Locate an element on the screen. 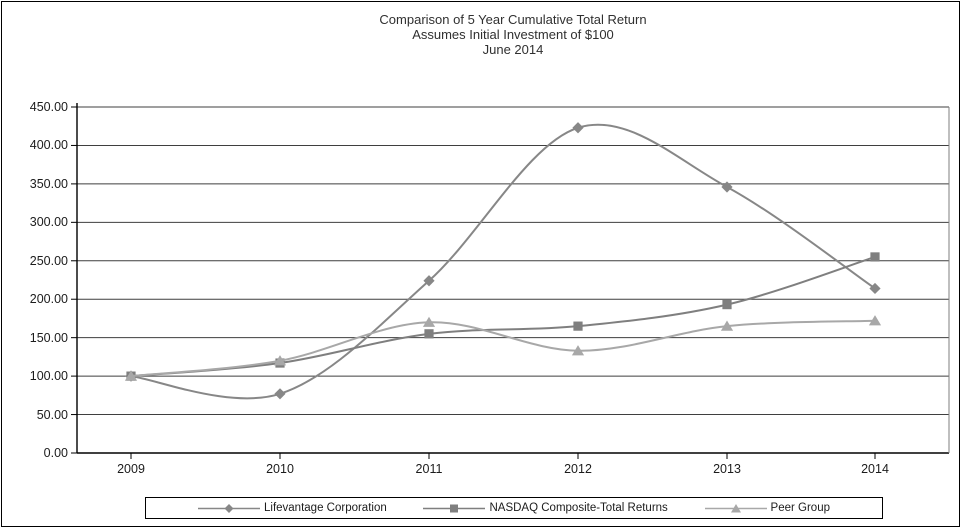 The width and height of the screenshot is (961, 532). y-tick-label: 150.00 is located at coordinates (48, 337).